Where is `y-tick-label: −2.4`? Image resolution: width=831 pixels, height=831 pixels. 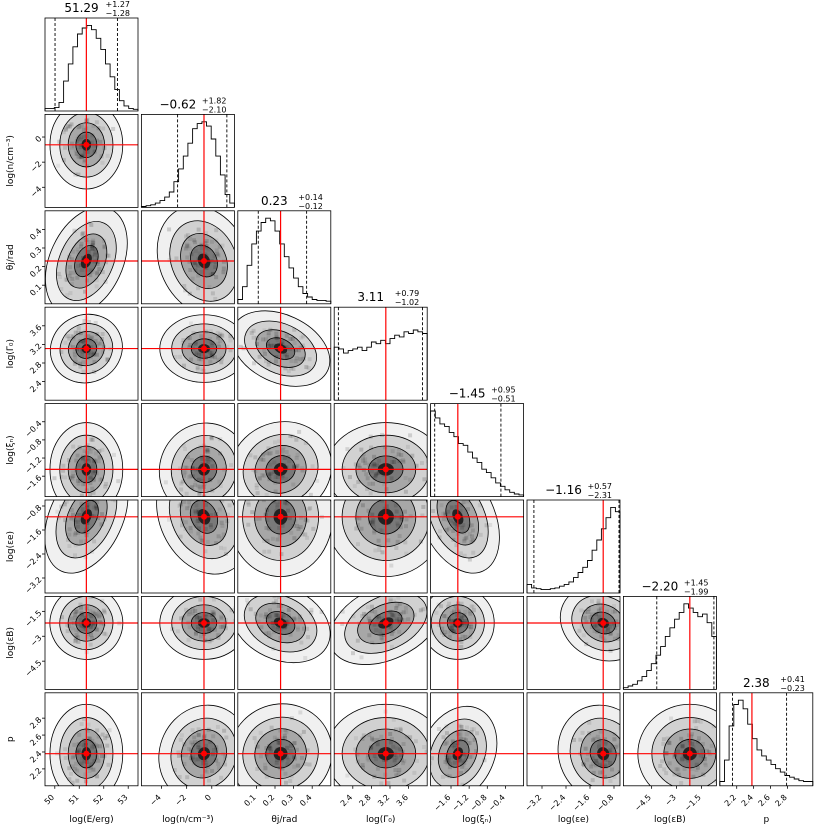 y-tick-label: −2.4 is located at coordinates (33, 561).